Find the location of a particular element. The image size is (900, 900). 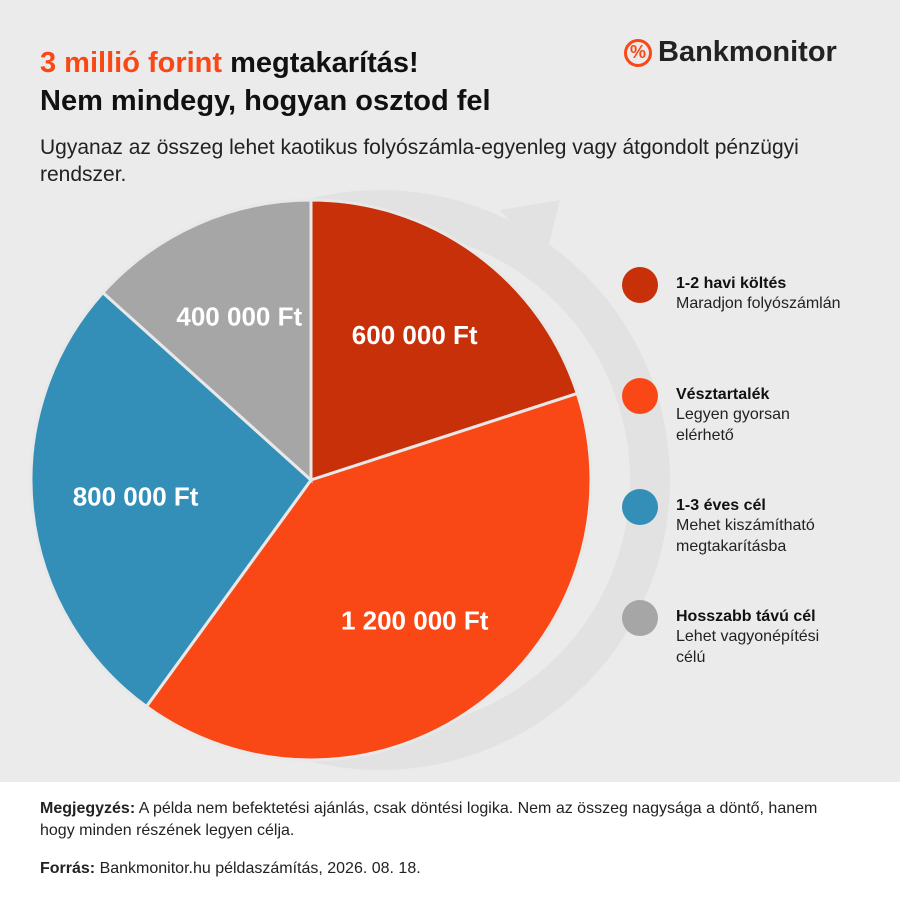

note-label: Megjegyzés: is located at coordinates (88, 808).